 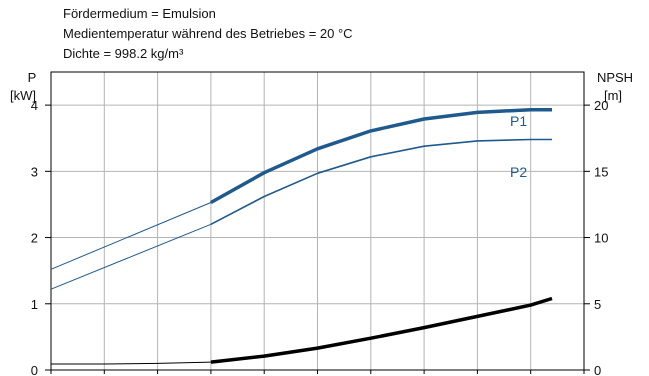 What do you see at coordinates (597, 369) in the screenshot?
I see `right-axis-tick-label: 0` at bounding box center [597, 369].